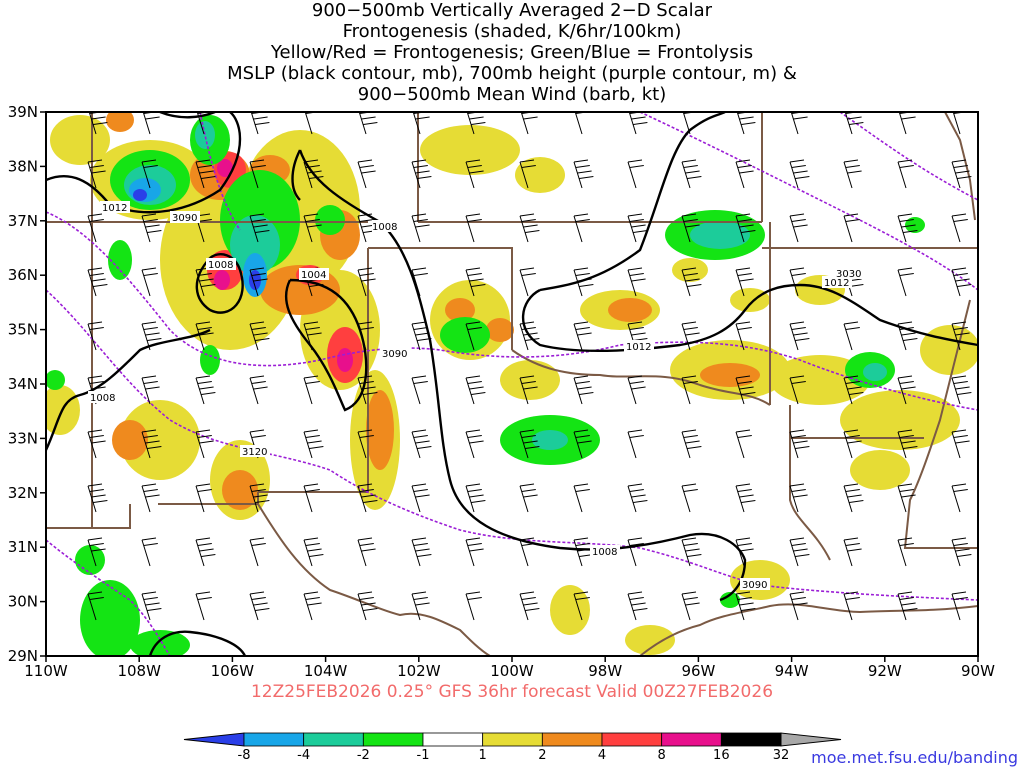 Image resolution: width=1024 pixels, height=768 pixels. What do you see at coordinates (754, 585) in the screenshot?
I see `height-label-3090-se: 3090` at bounding box center [754, 585].